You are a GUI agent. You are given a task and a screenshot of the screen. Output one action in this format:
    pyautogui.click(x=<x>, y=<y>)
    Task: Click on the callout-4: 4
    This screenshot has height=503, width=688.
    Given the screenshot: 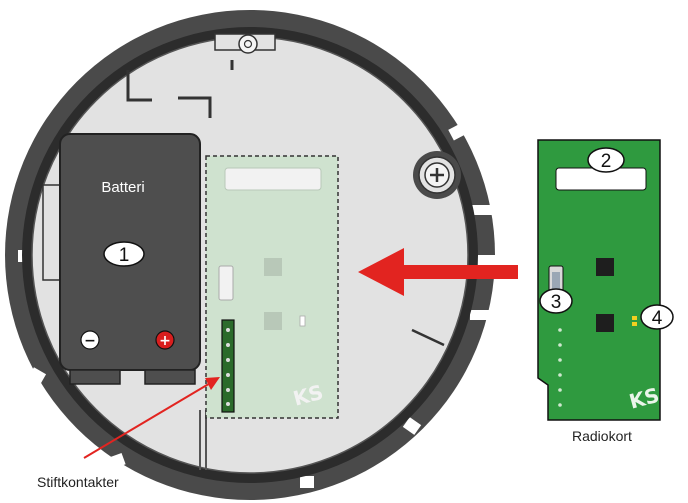 What is the action you would take?
    pyautogui.click(x=657, y=317)
    